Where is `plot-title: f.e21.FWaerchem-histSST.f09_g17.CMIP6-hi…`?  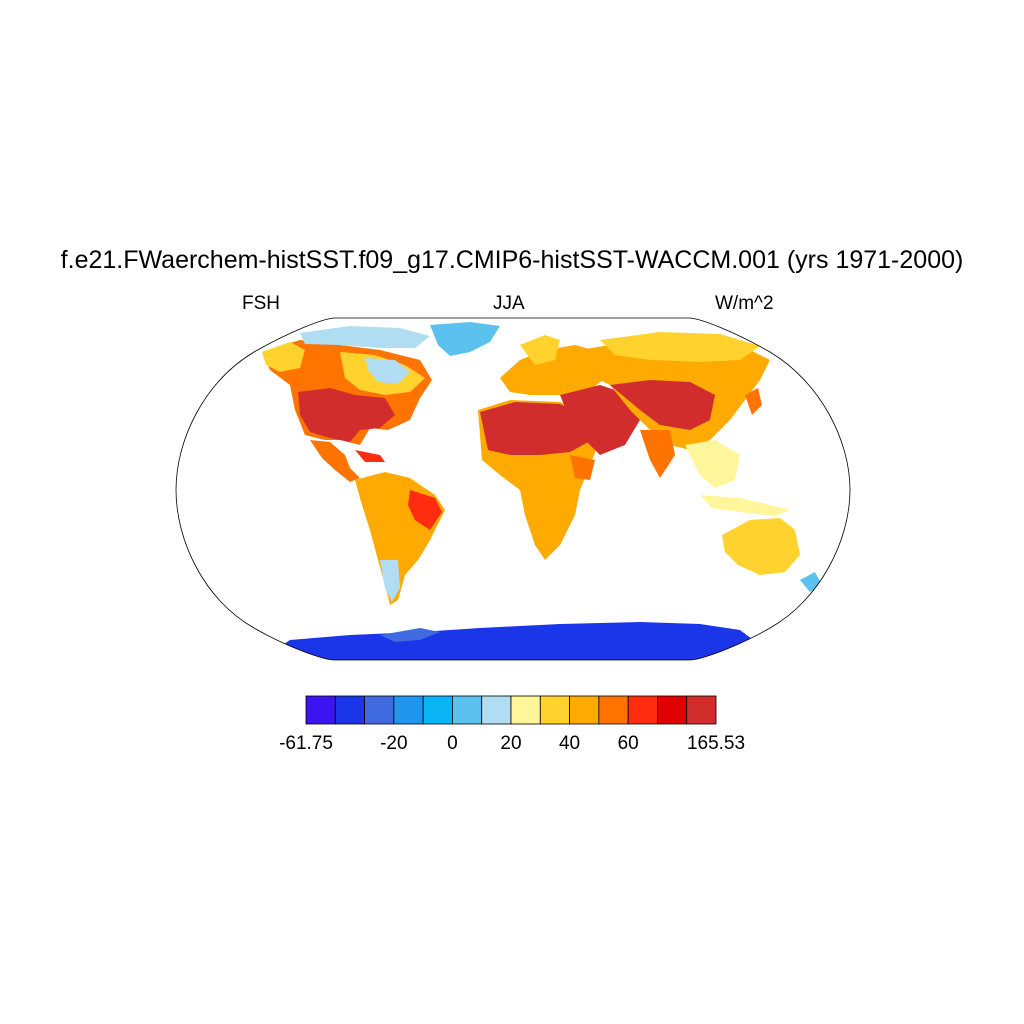
plot-title: f.e21.FWaerchem-histSST.f09_g17.CMIP6-hi… is located at coordinates (512, 260).